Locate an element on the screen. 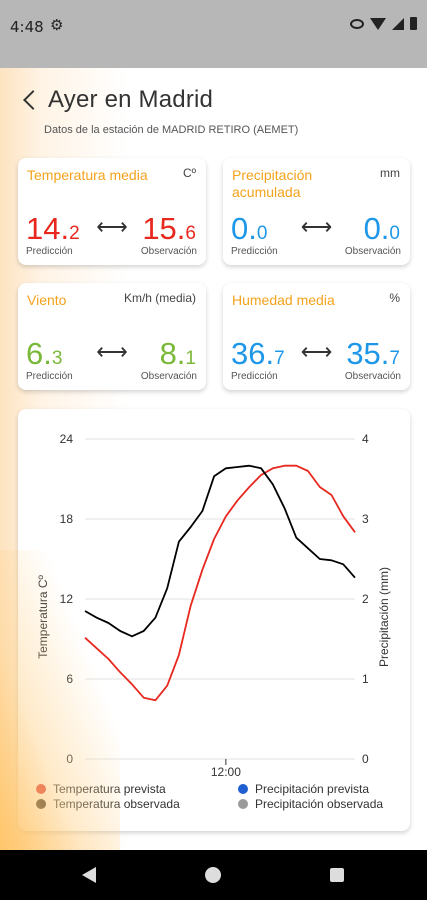 The image size is (427, 900). y-tick-label: 12 is located at coordinates (67, 599).